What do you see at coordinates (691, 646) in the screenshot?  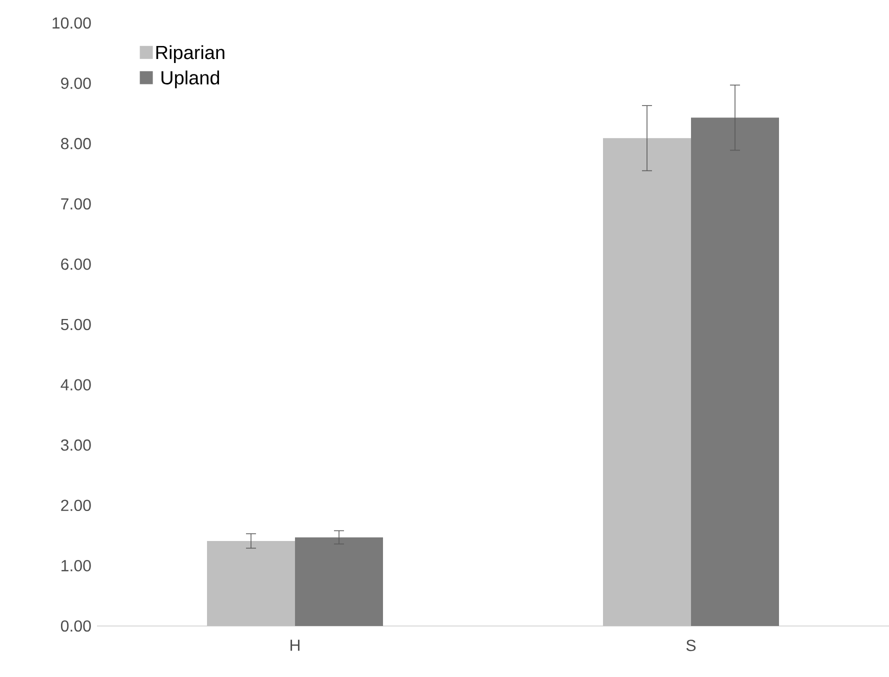 I see `x-tick-label: S` at bounding box center [691, 646].